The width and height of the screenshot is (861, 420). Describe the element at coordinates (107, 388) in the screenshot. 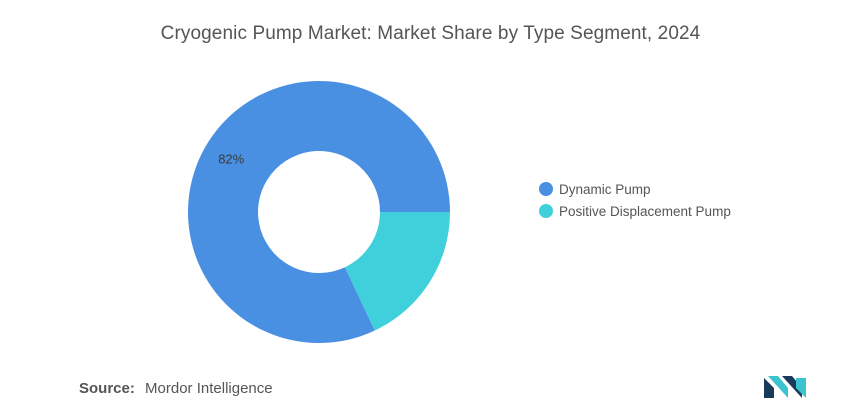

I see `source-label: Source:` at that location.